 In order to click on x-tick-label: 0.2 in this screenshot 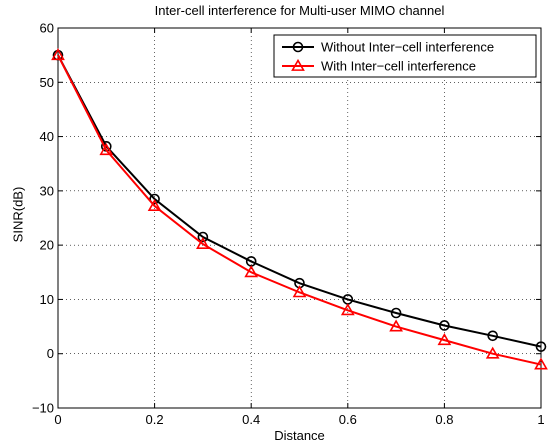, I will do `click(155, 419)`.